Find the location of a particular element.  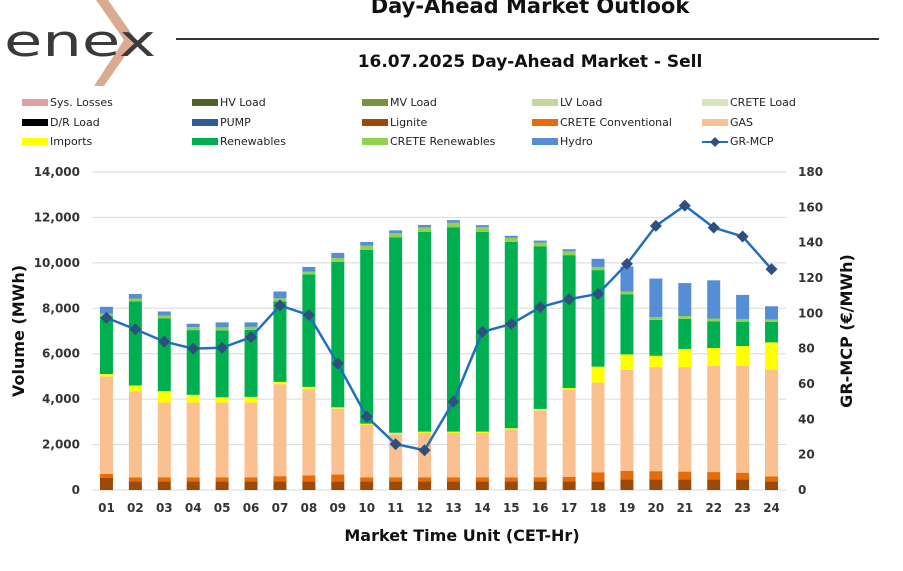

x-tick-label: 18 is located at coordinates (598, 508).